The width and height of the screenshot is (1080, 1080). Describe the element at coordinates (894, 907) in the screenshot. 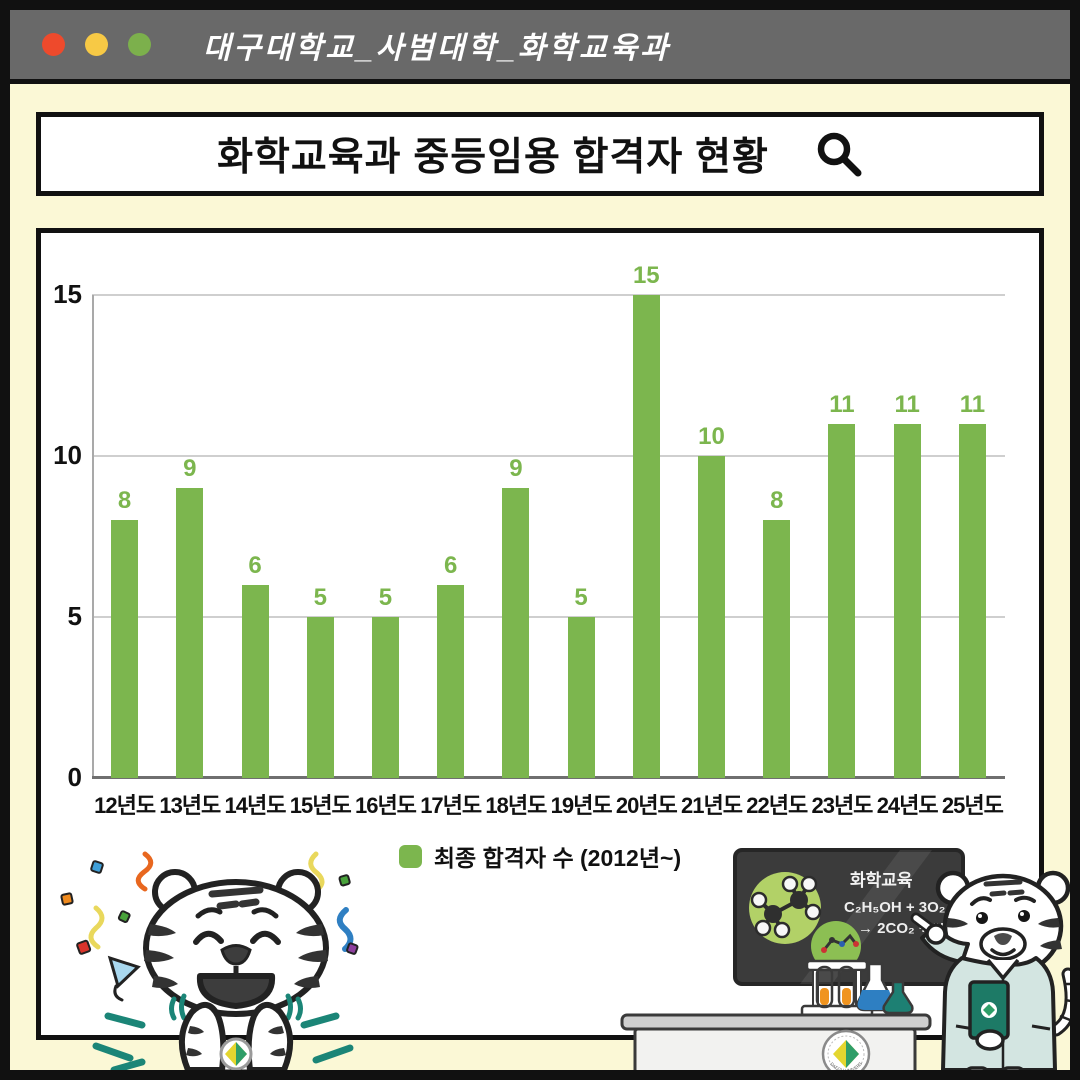

I see `blackboard-equation-1: C₂H₅OH + 3O₂` at that location.